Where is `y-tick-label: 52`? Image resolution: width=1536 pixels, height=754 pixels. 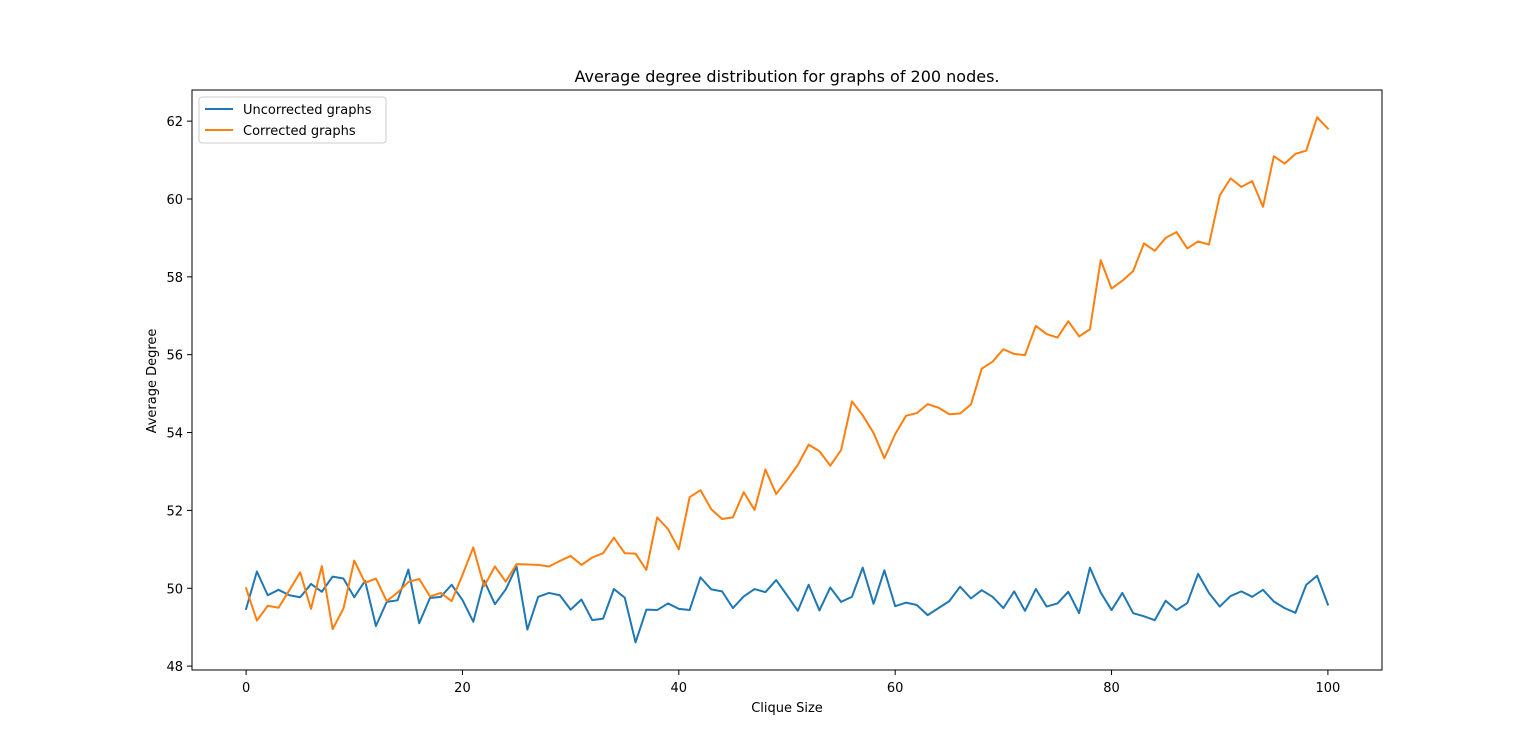
y-tick-label: 52 is located at coordinates (174, 511).